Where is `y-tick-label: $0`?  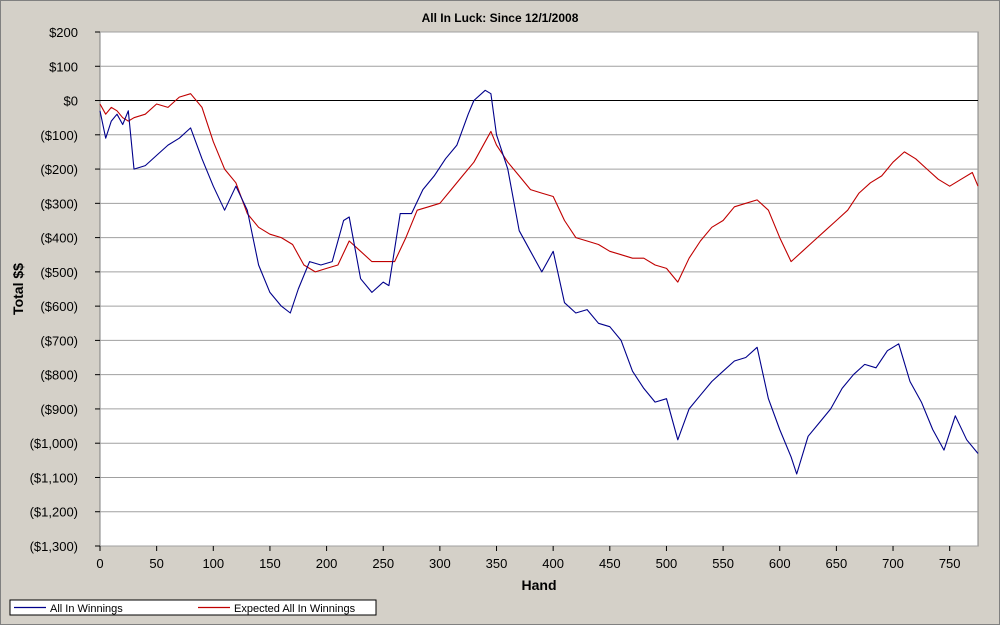
y-tick-label: $0 is located at coordinates (71, 101).